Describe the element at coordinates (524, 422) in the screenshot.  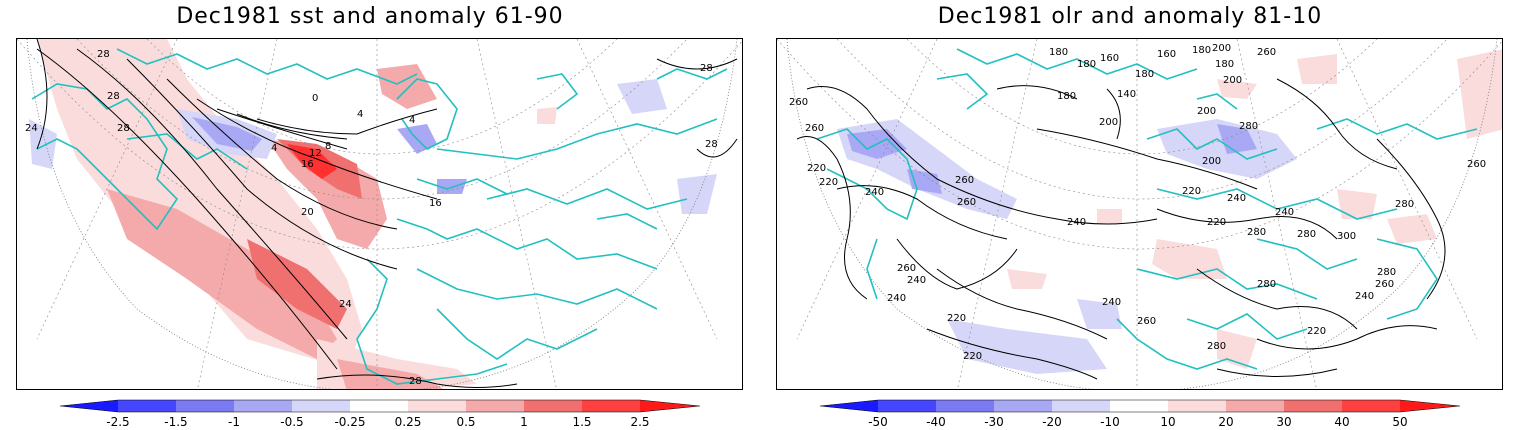
I see `sst-colorbar-label: 1` at that location.